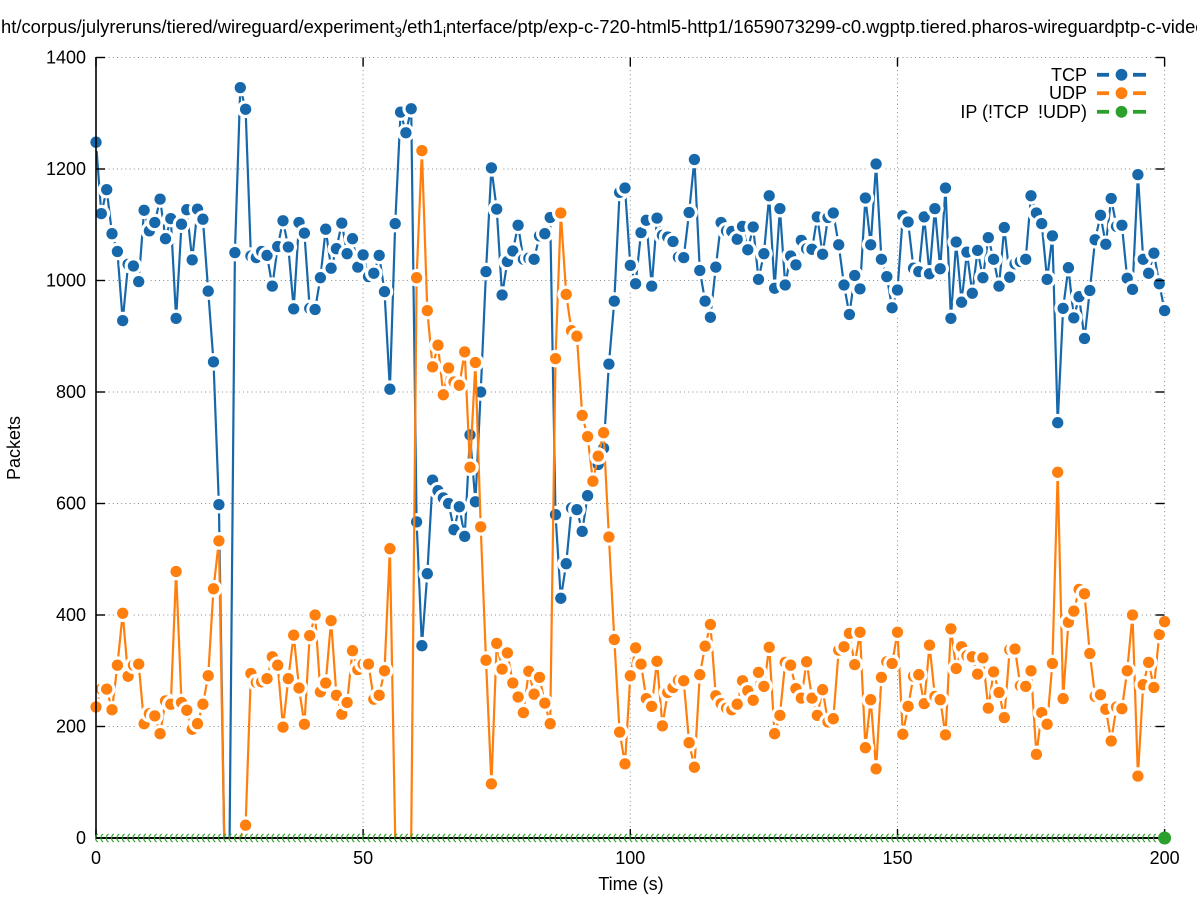 The height and width of the screenshot is (900, 1197). I want to click on svg-text: IP (!TCP !UDP), so click(1023, 112).